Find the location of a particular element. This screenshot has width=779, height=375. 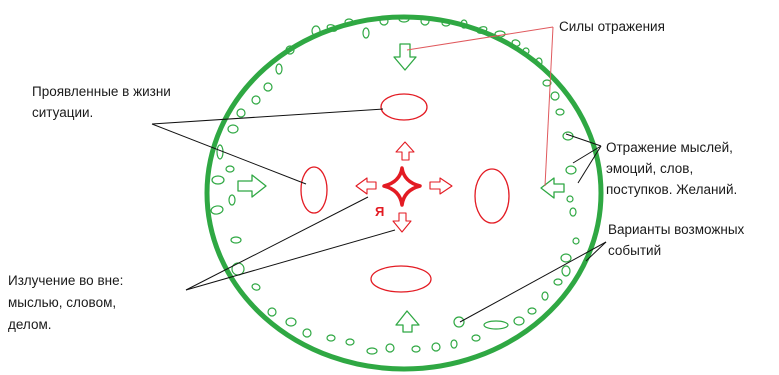

label-reflection-line-1: Отражение мыслей, is located at coordinates (669, 147).